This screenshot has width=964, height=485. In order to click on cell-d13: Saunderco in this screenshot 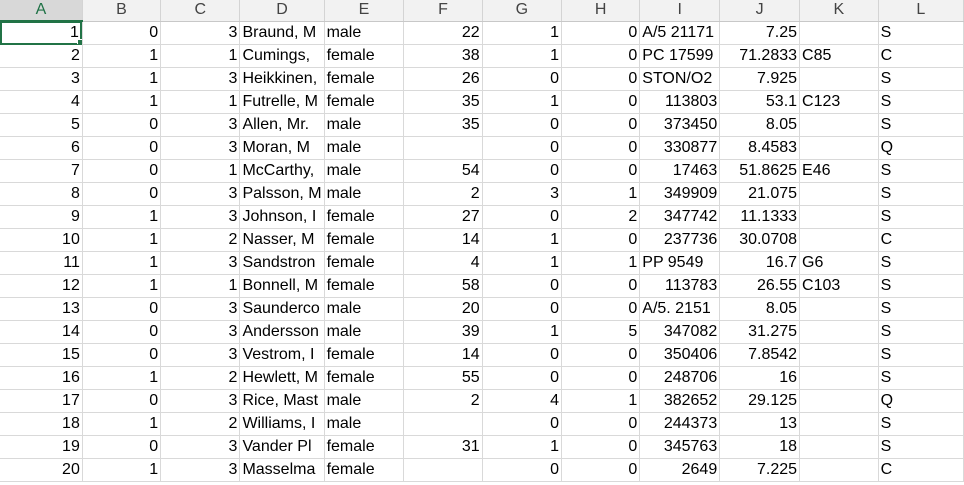, I will do `click(282, 309)`.